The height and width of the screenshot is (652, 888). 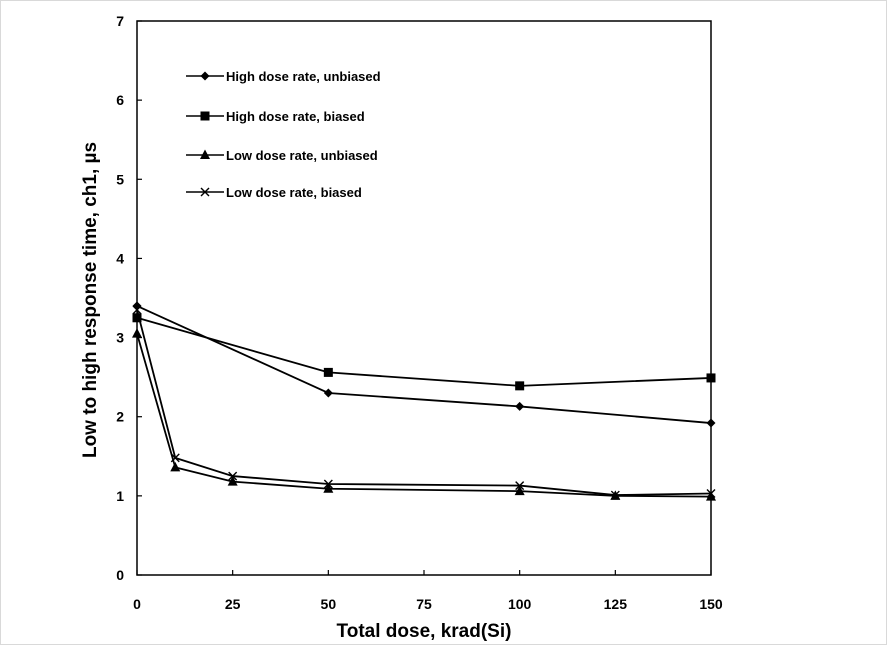 What do you see at coordinates (120, 338) in the screenshot?
I see `y-tick-label: 3` at bounding box center [120, 338].